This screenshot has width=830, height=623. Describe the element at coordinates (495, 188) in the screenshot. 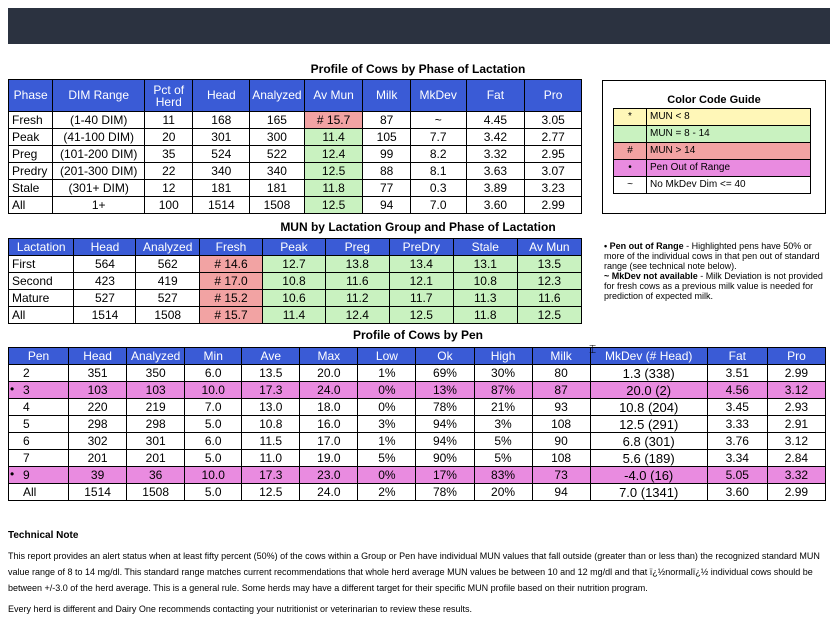

I see `cell-fat: 3.89` at that location.